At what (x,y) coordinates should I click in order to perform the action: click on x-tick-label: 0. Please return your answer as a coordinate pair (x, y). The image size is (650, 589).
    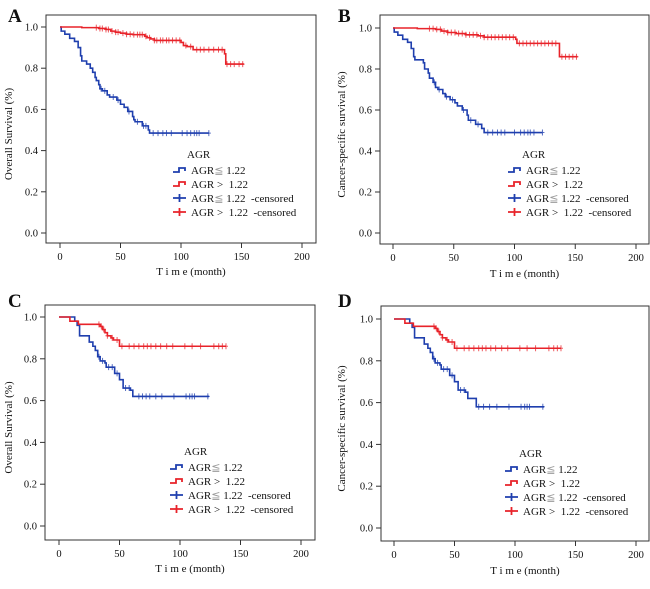
    Looking at the image, I should click on (59, 257).